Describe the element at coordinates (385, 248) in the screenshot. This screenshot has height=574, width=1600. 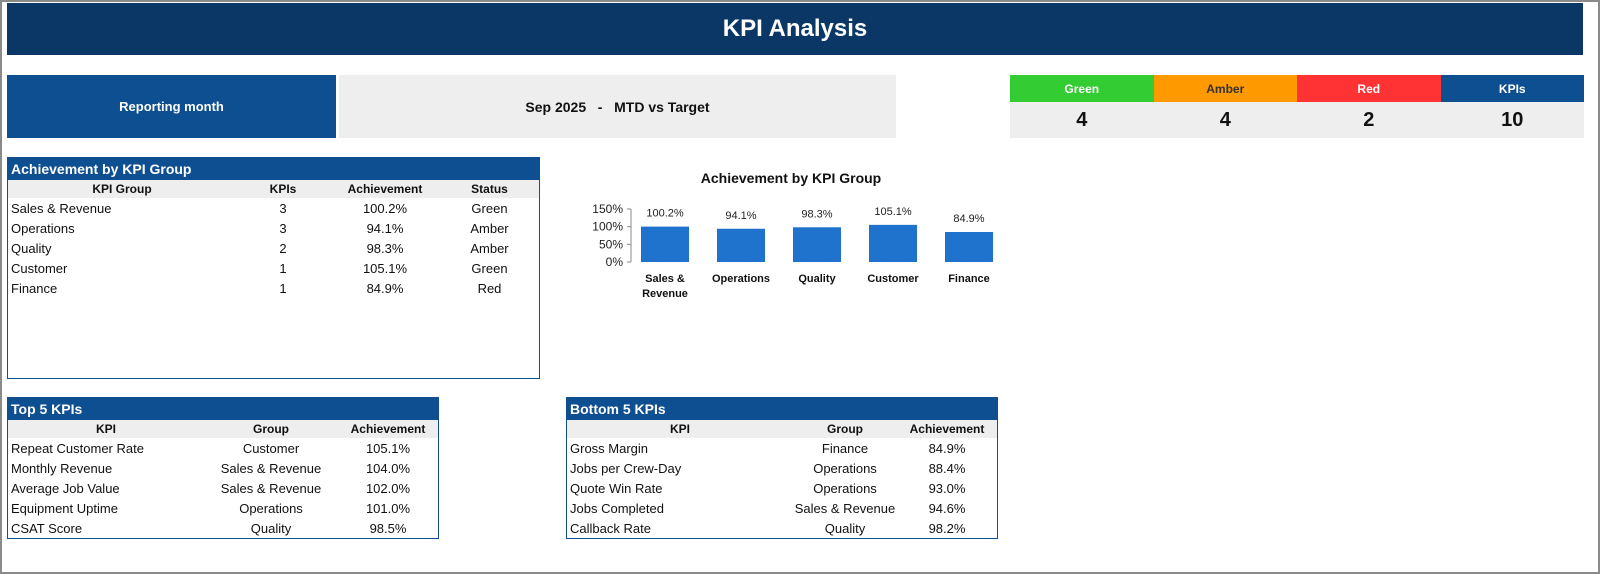
I see `table-cell: 98.3%` at that location.